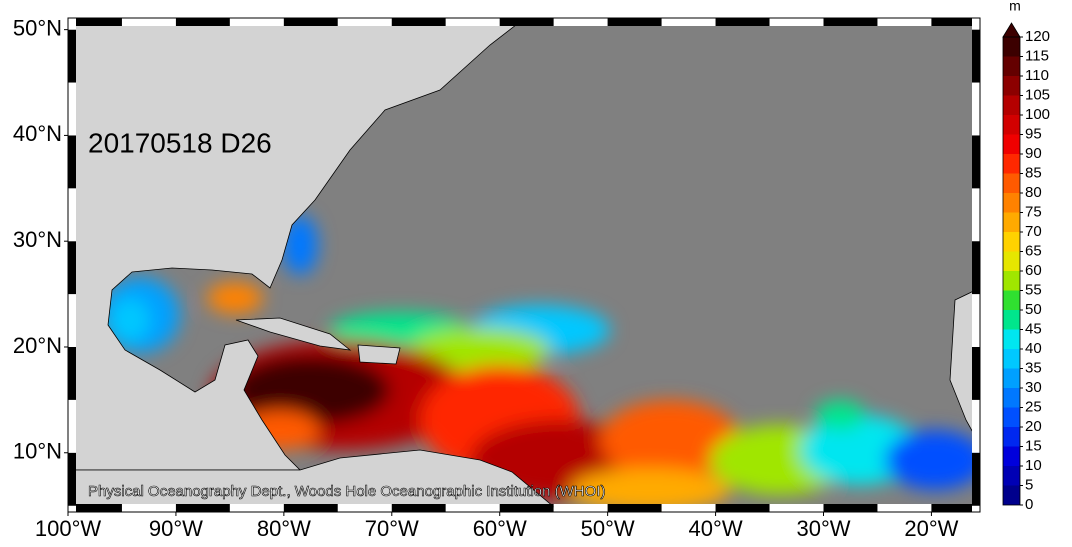 The height and width of the screenshot is (547, 1072). I want to click on colorbar-tick-label: 105, so click(1037, 94).